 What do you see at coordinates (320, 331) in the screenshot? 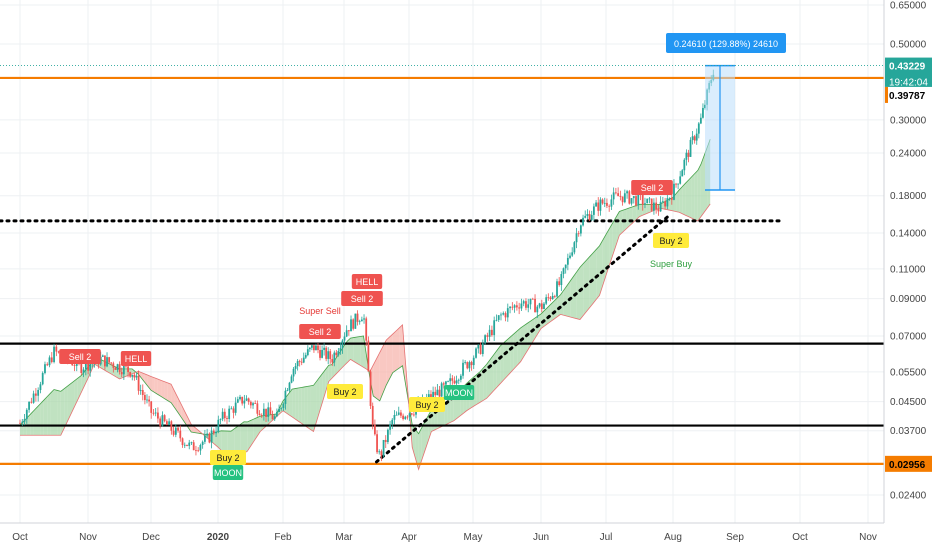
I see `signal-badge-sell` at bounding box center [320, 331].